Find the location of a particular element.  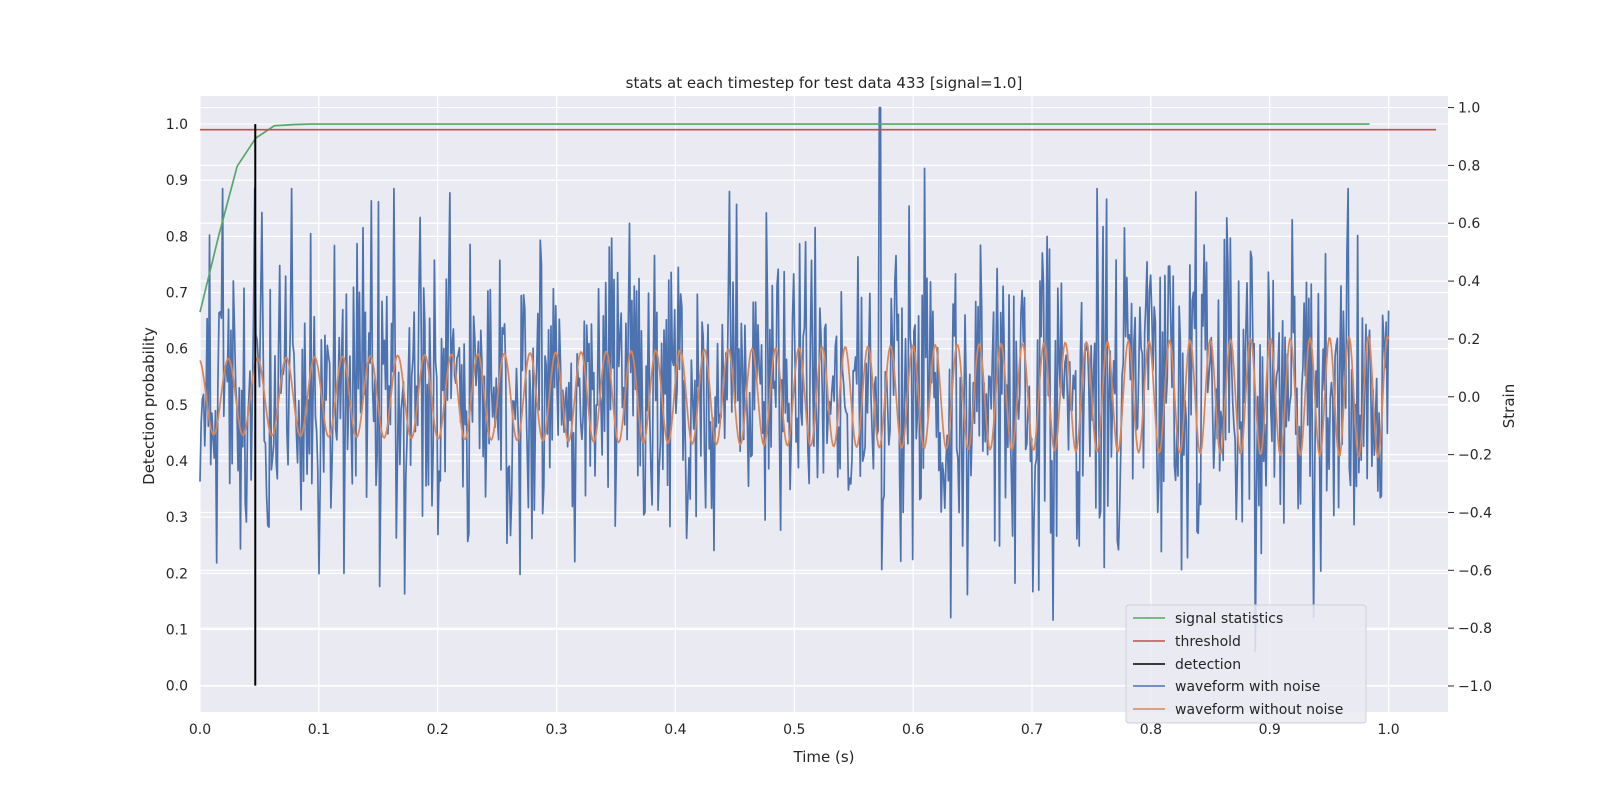

legend-label-signal-statistics: signal statistics is located at coordinates (1229, 619).